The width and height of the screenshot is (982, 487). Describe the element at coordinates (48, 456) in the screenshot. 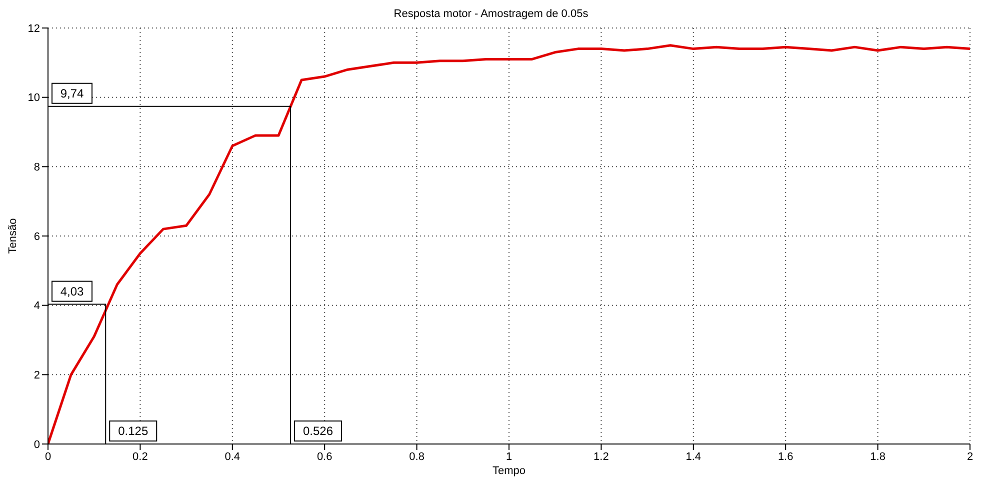

I see `x-tick-label: 0` at that location.